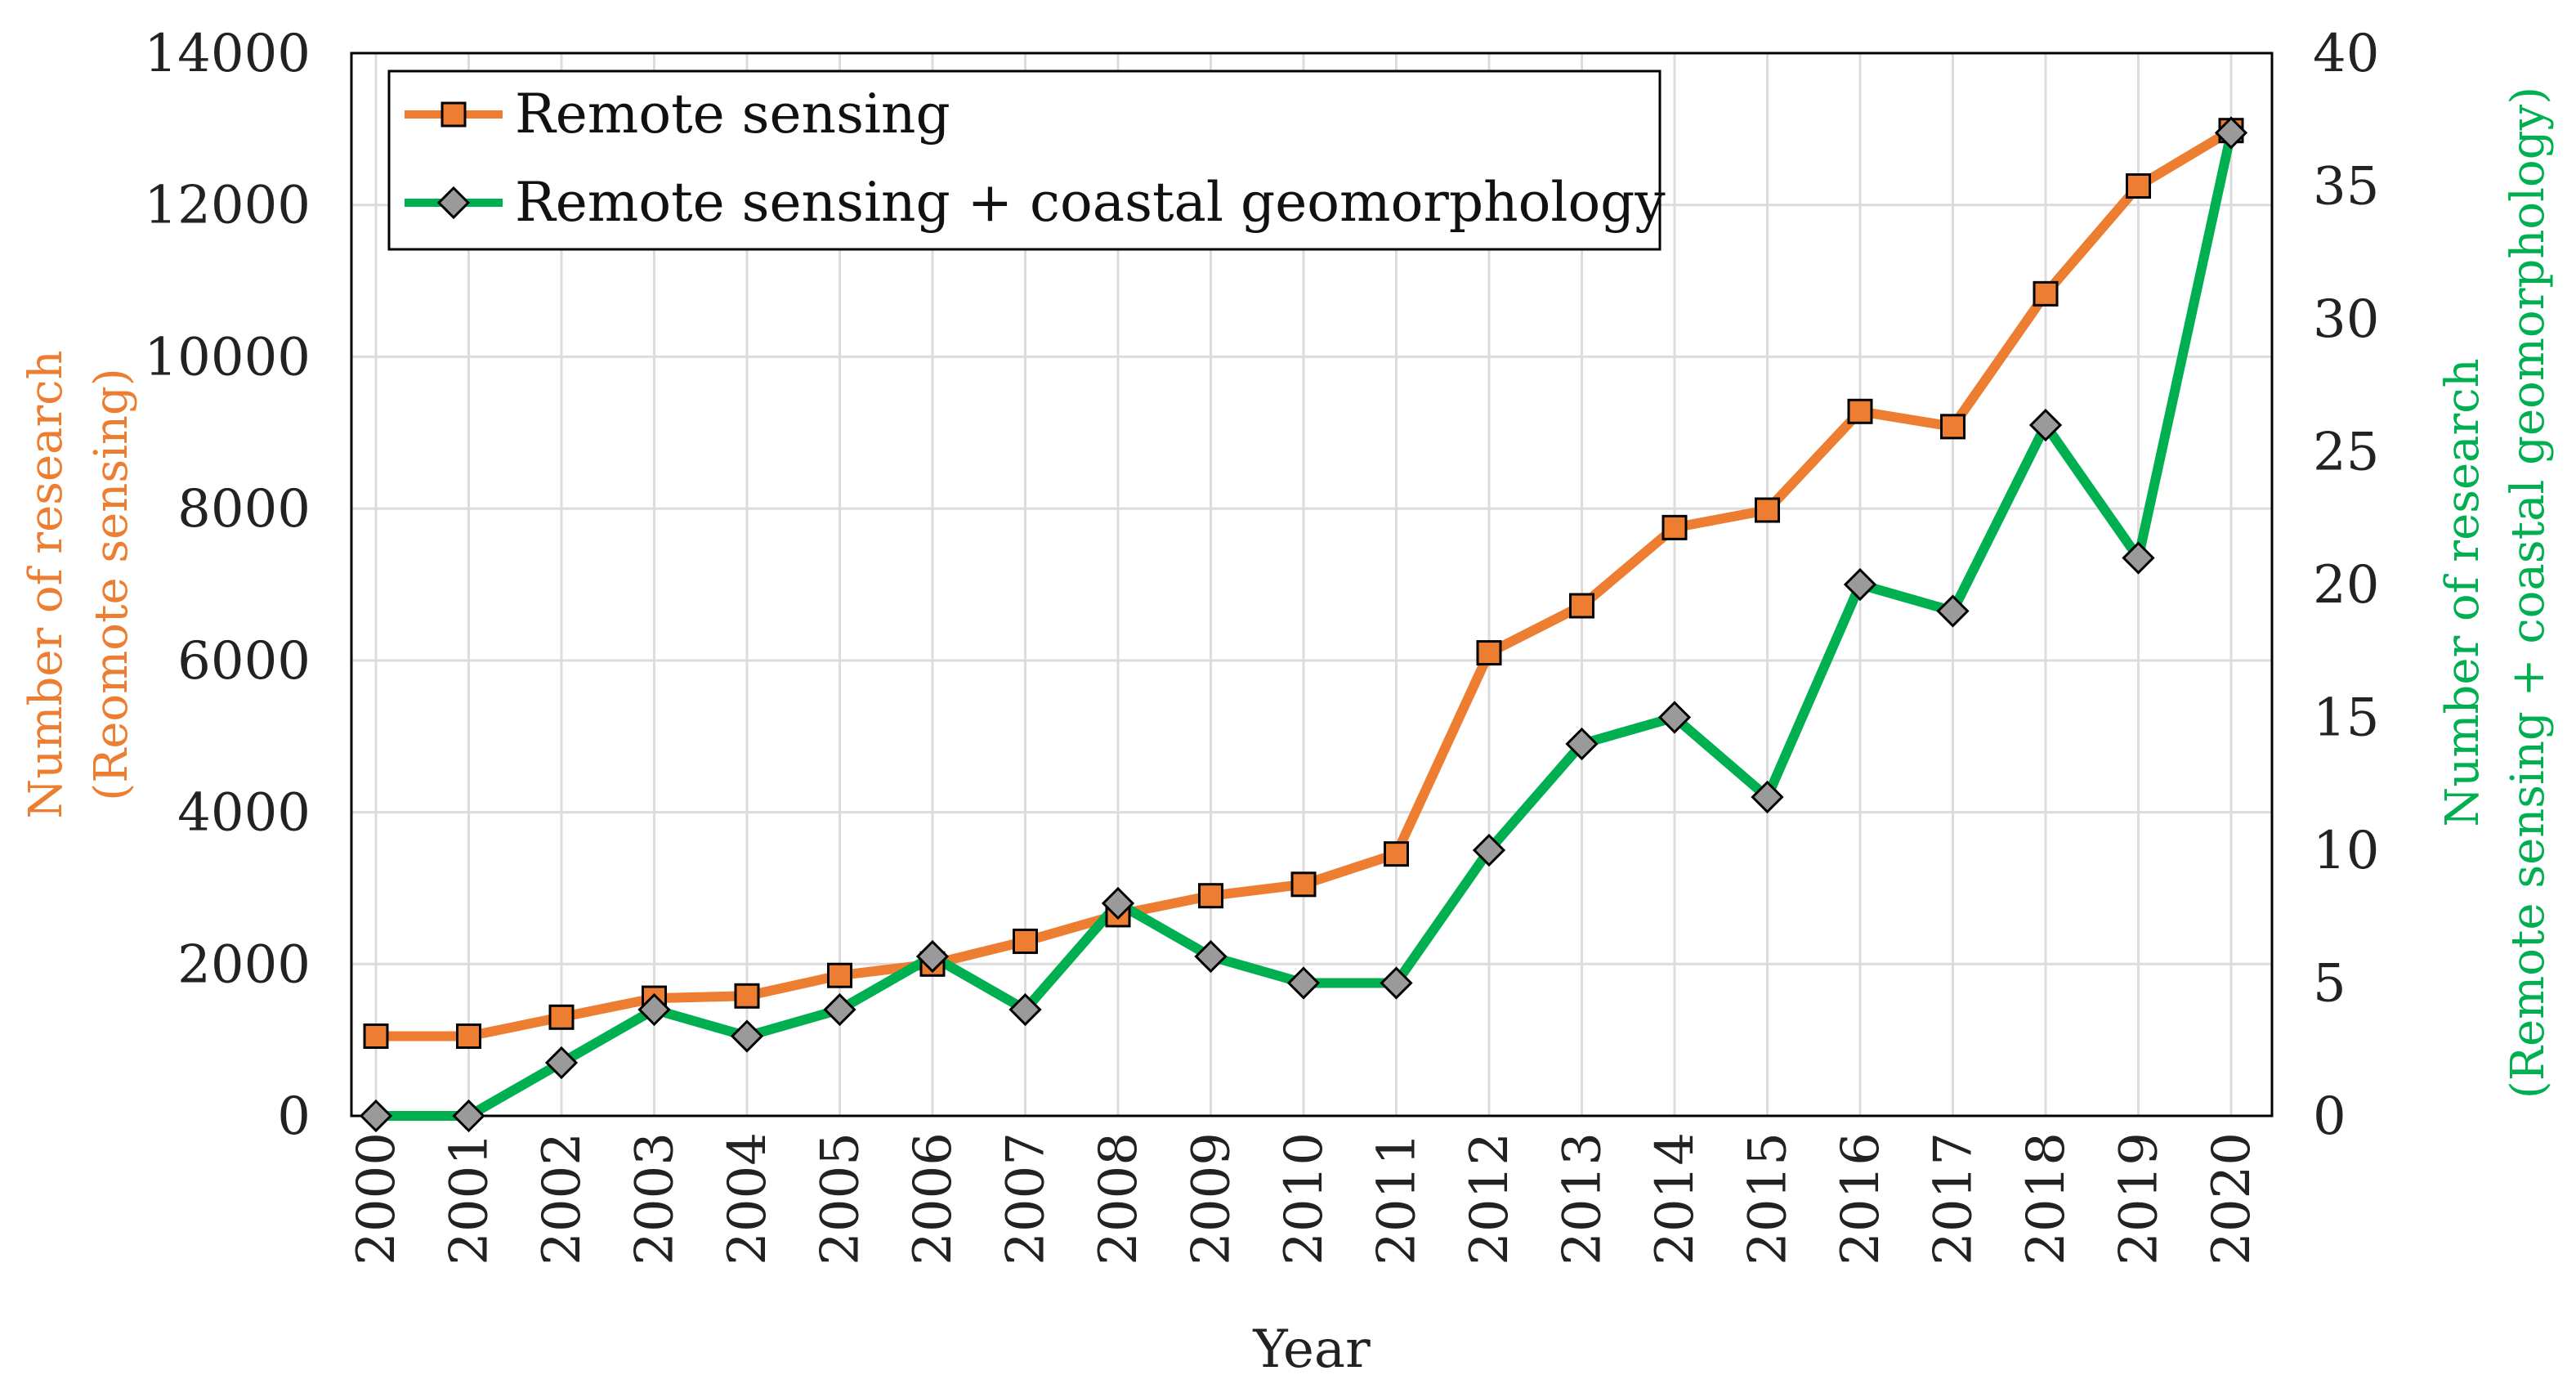 This screenshot has height=1393, width=2576. Describe the element at coordinates (2346, 187) in the screenshot. I see `y-tick-right-label: 35` at that location.